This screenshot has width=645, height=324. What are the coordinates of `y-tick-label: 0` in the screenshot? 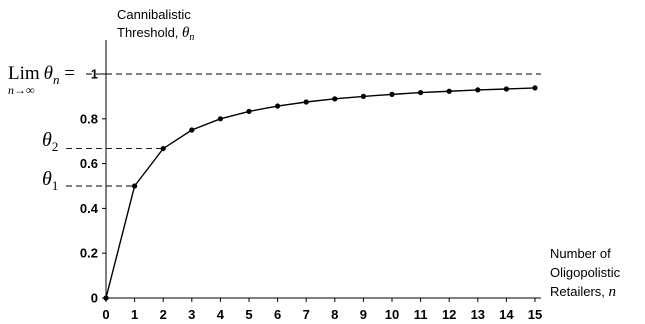 It's located at (94, 298).